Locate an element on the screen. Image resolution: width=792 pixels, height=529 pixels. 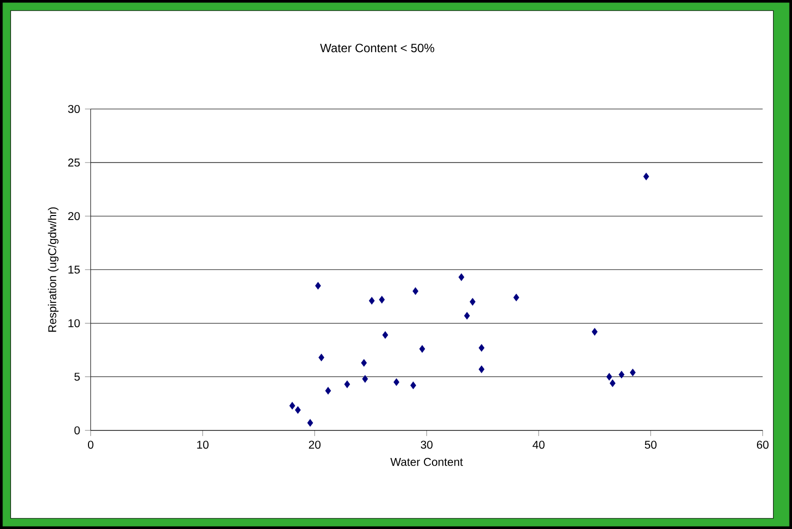
x-tick-label: 10 is located at coordinates (203, 444).